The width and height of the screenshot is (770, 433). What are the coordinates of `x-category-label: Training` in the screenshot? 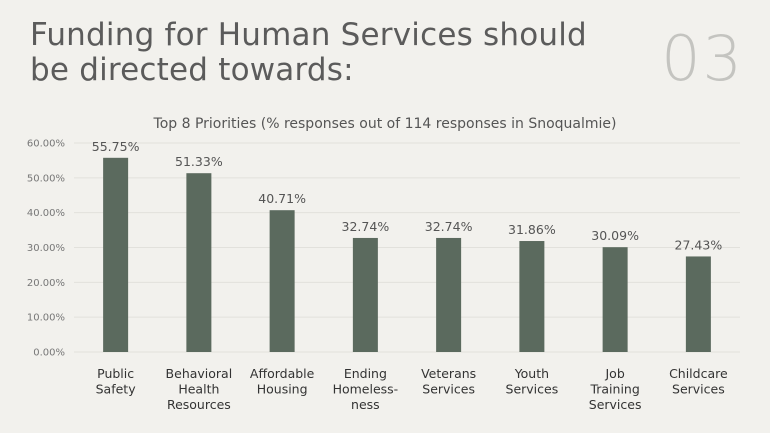 It's located at (614, 389).